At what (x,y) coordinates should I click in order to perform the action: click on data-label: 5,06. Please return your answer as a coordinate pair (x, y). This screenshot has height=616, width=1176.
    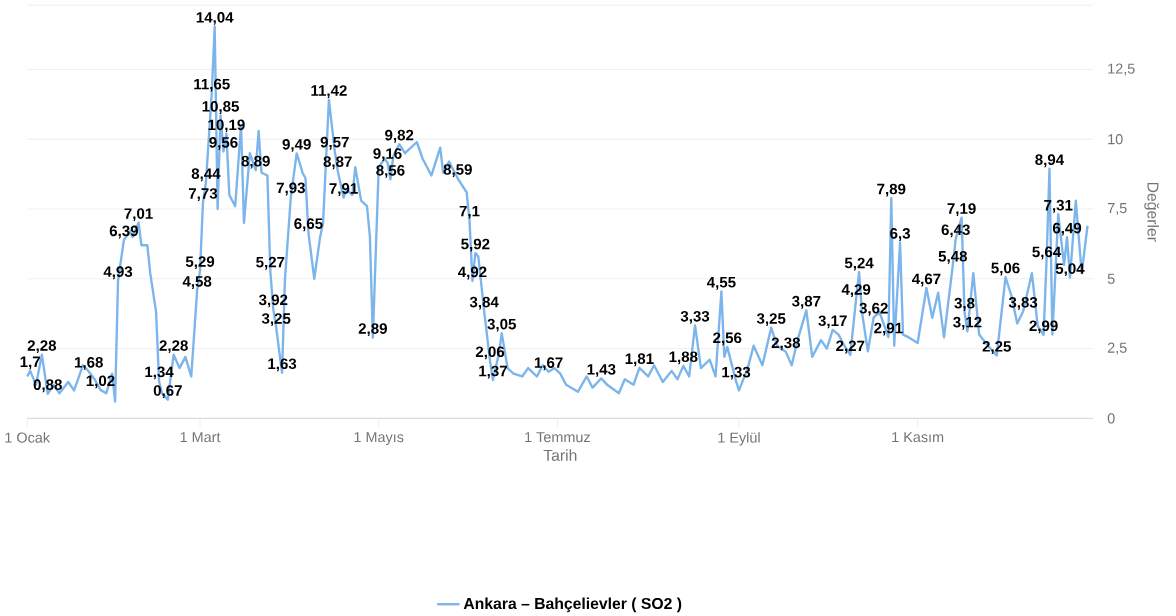
    Looking at the image, I should click on (1005, 269).